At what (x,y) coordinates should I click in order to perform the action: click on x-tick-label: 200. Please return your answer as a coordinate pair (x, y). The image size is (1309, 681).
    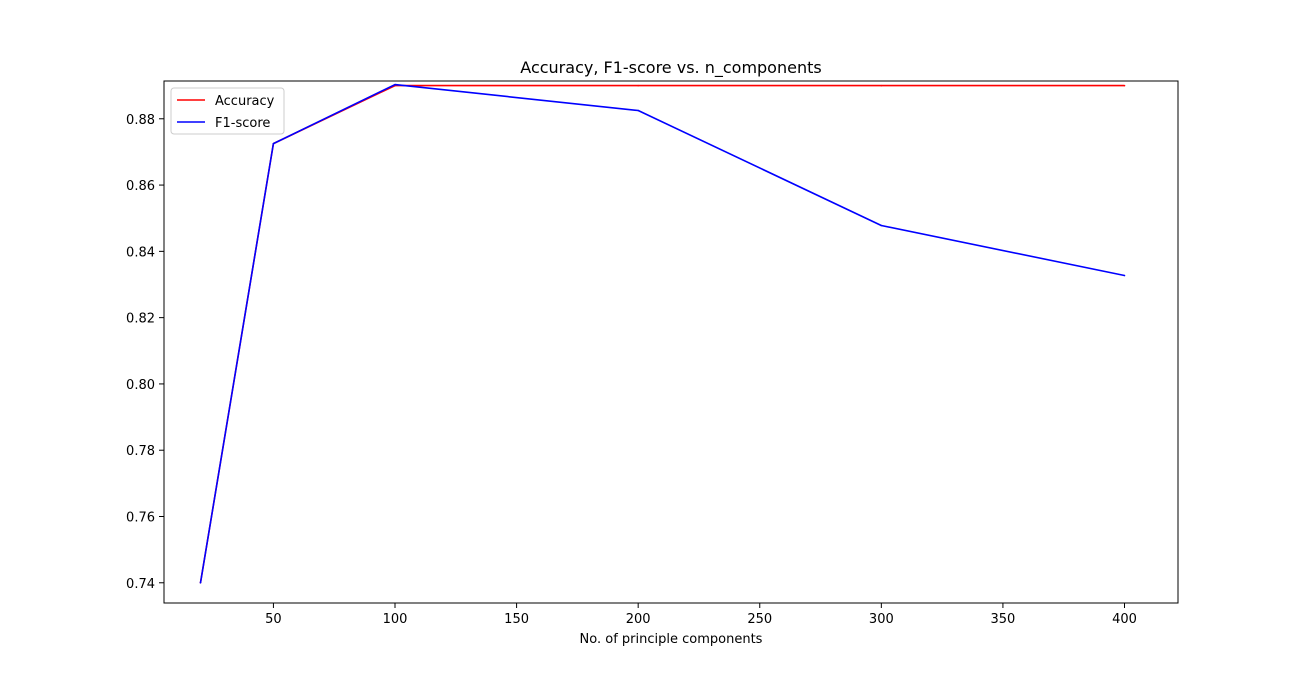
    Looking at the image, I should click on (638, 619).